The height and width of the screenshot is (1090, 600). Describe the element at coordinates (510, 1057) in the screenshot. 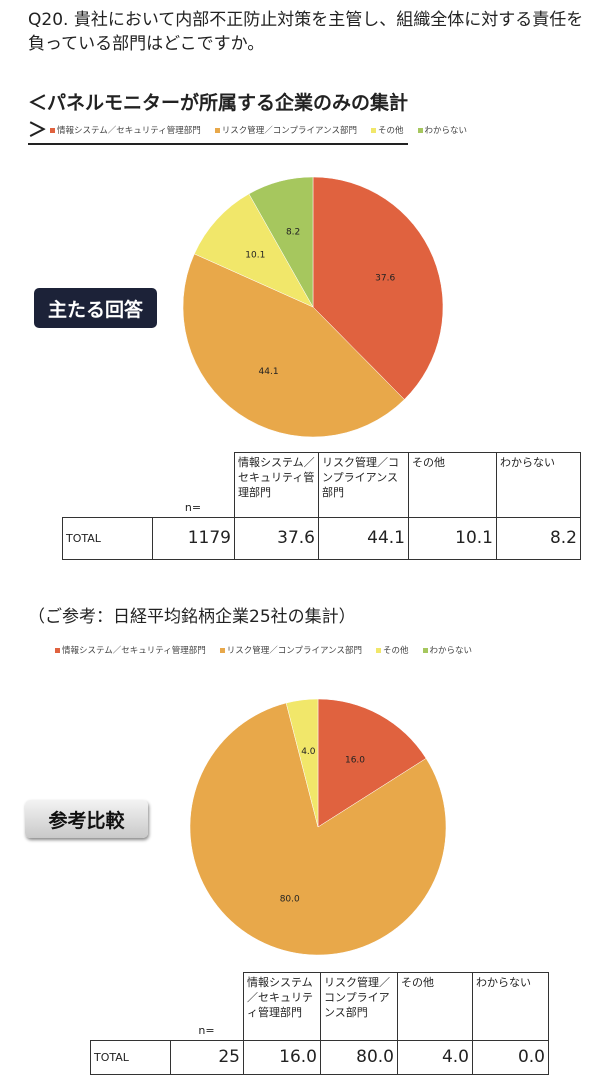

I see `table-cell: 0.0` at that location.